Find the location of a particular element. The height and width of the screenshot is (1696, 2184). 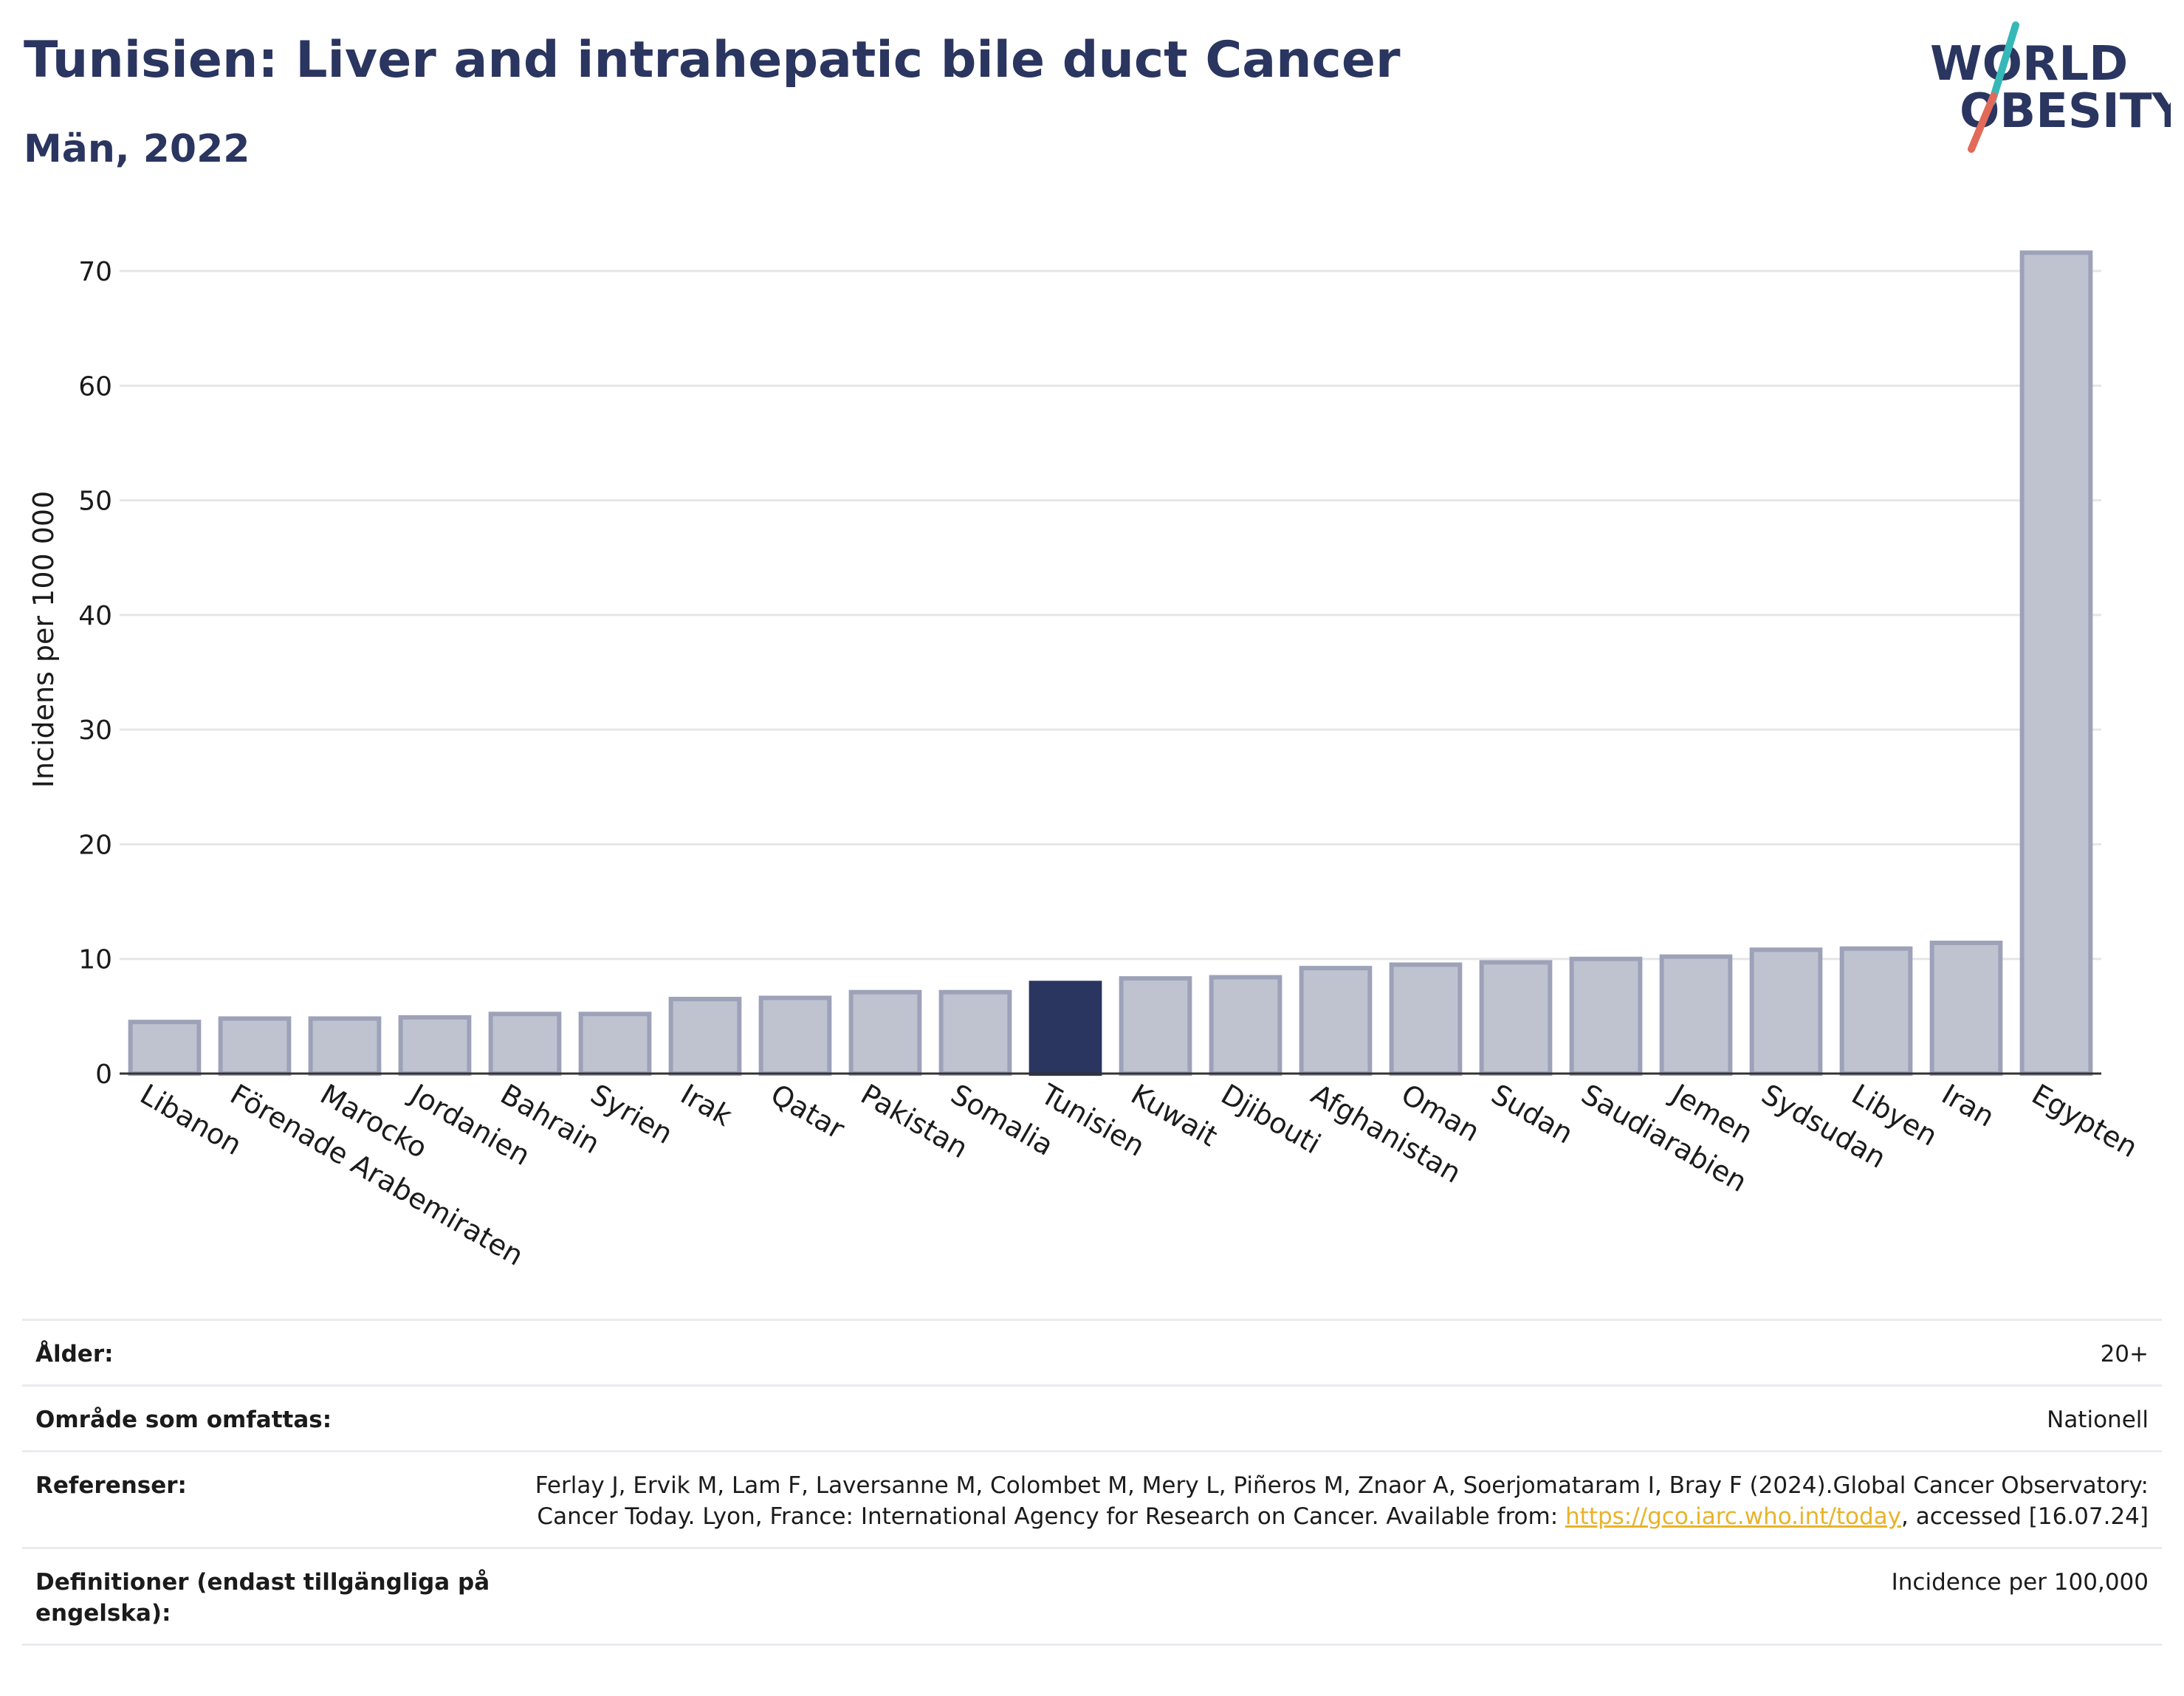

chart-subtitle: Män, 2022 is located at coordinates (137, 149).